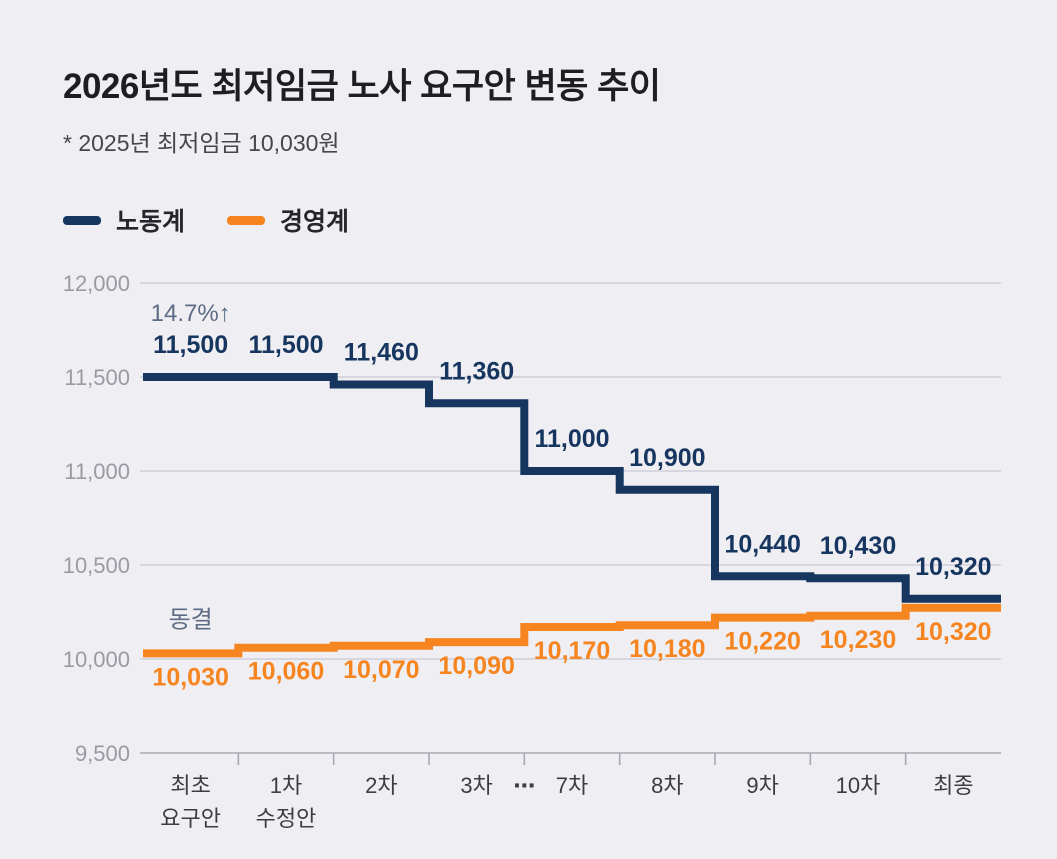  I want to click on labor-line-swatch, so click(82, 220).